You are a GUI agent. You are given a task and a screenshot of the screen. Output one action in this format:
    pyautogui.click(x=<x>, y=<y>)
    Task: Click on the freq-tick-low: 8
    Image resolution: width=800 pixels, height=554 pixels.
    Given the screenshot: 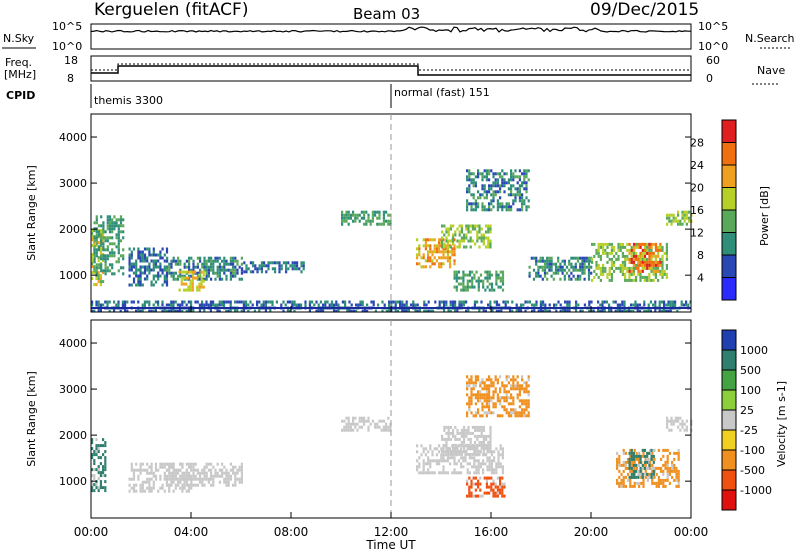 What is the action you would take?
    pyautogui.click(x=70, y=78)
    